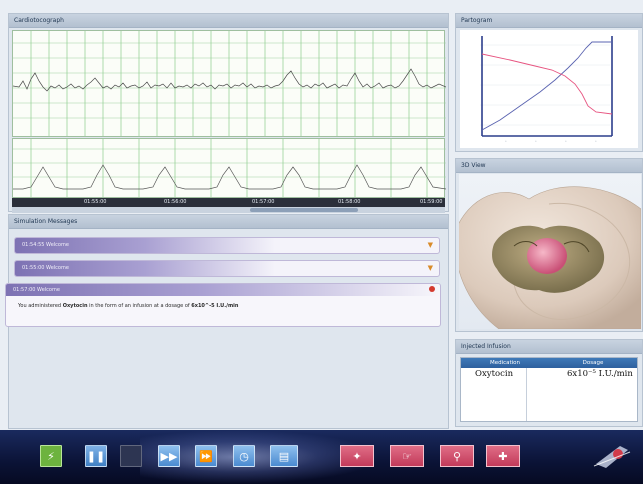 The height and width of the screenshot is (484, 643). What do you see at coordinates (228, 210) in the screenshot?
I see `ctg-scrollbar` at bounding box center [228, 210].